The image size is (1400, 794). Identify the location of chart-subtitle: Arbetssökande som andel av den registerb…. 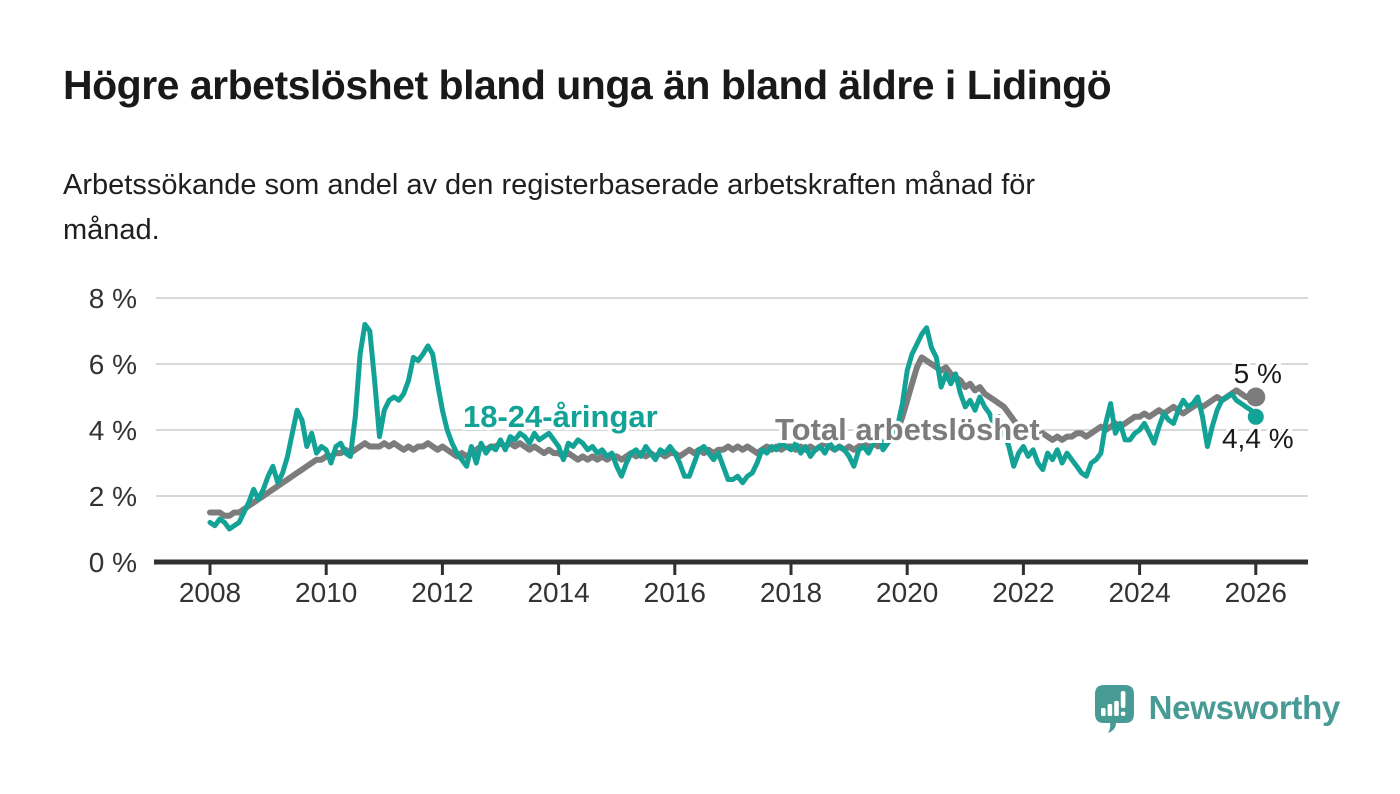
(693, 208).